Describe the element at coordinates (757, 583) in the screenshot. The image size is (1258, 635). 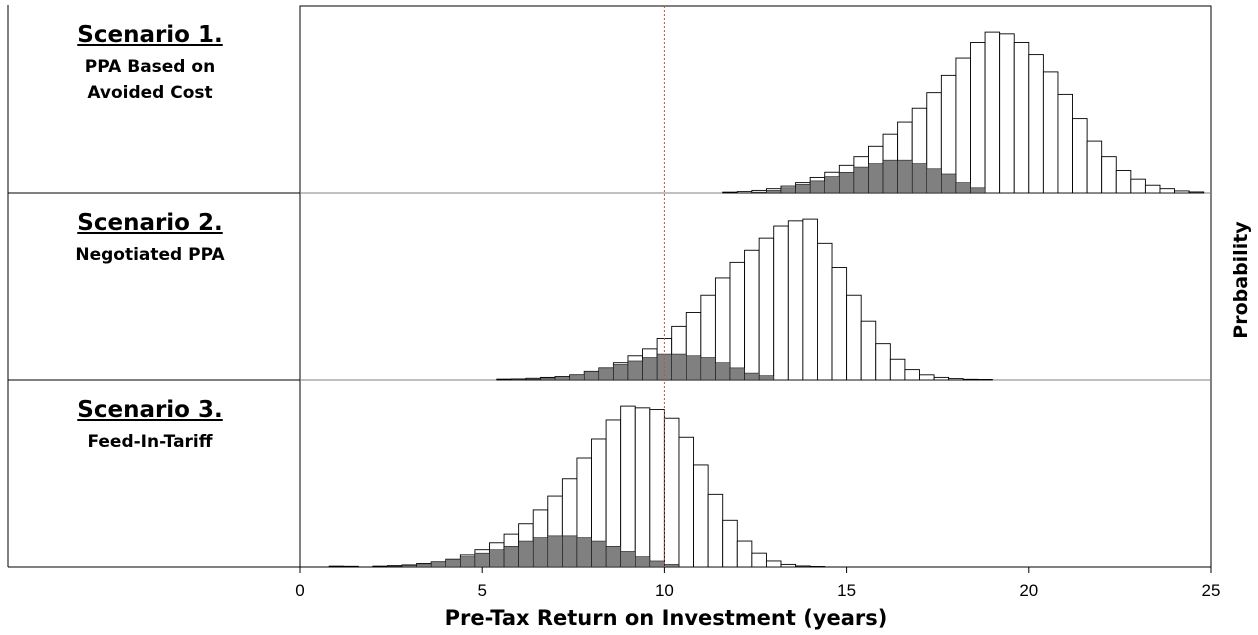
I see `x-axis-ticks: 0 5 10 15 20 25` at that location.